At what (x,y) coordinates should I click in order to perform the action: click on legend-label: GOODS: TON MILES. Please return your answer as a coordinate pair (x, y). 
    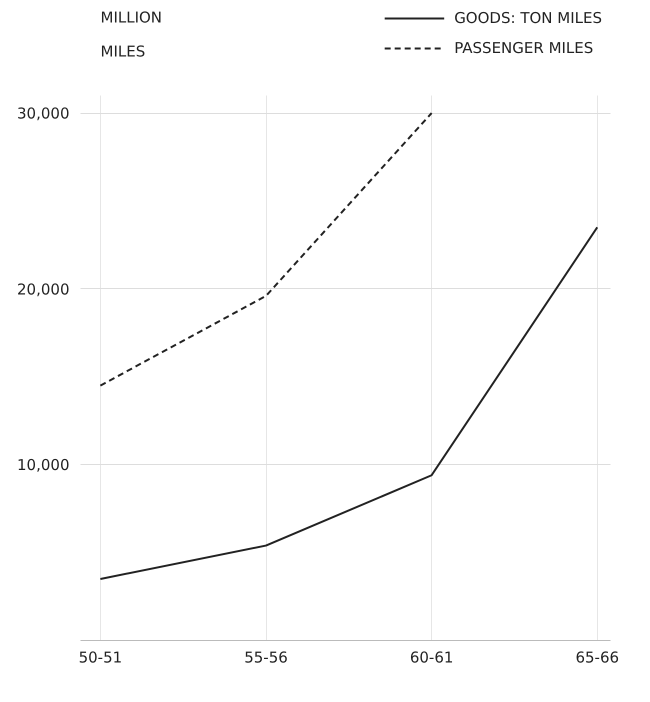
    Looking at the image, I should click on (528, 18).